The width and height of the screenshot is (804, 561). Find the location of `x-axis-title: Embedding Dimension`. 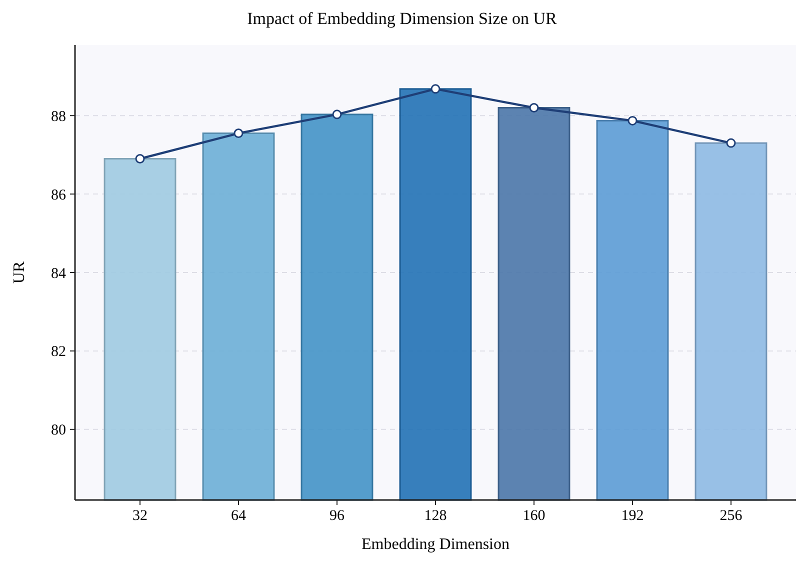

x-axis-title: Embedding Dimension is located at coordinates (436, 544).